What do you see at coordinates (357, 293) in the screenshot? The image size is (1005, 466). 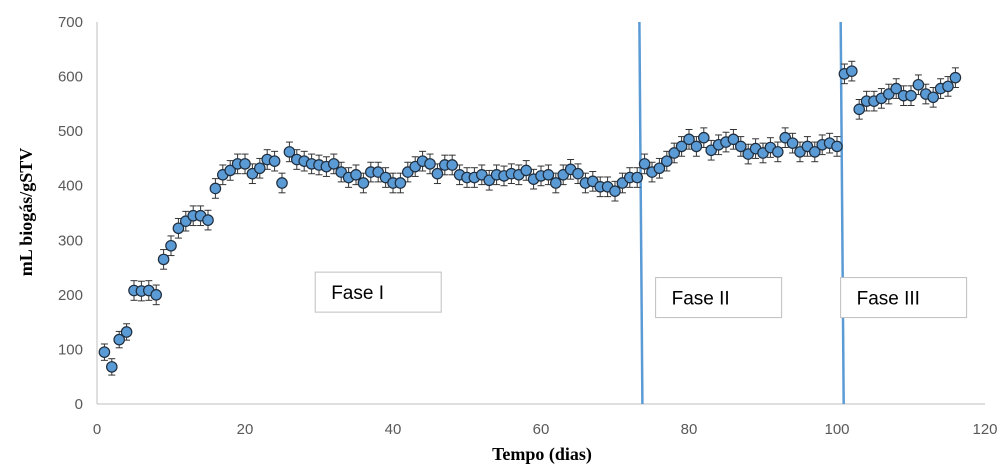 I see `phase-label: Fase I` at bounding box center [357, 293].